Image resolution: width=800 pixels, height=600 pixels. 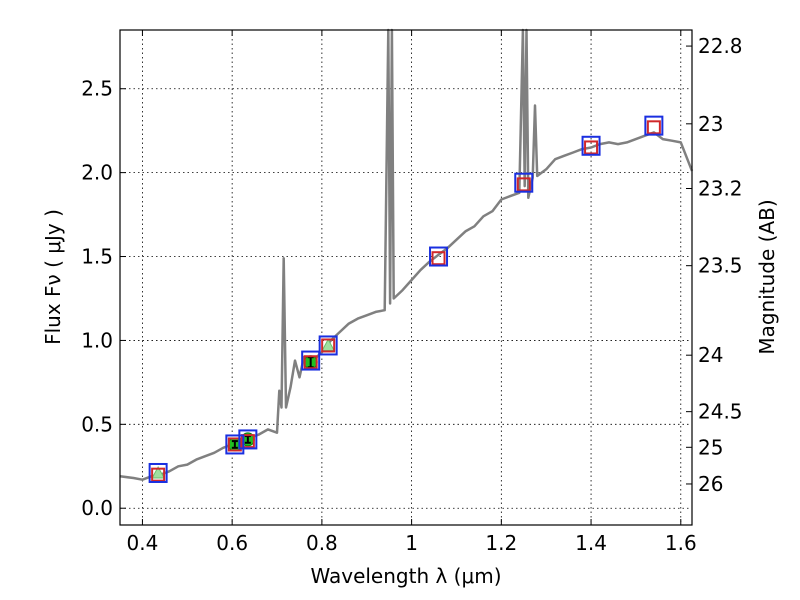 What do you see at coordinates (710, 124) in the screenshot?
I see `right-tick-label: 23` at bounding box center [710, 124].